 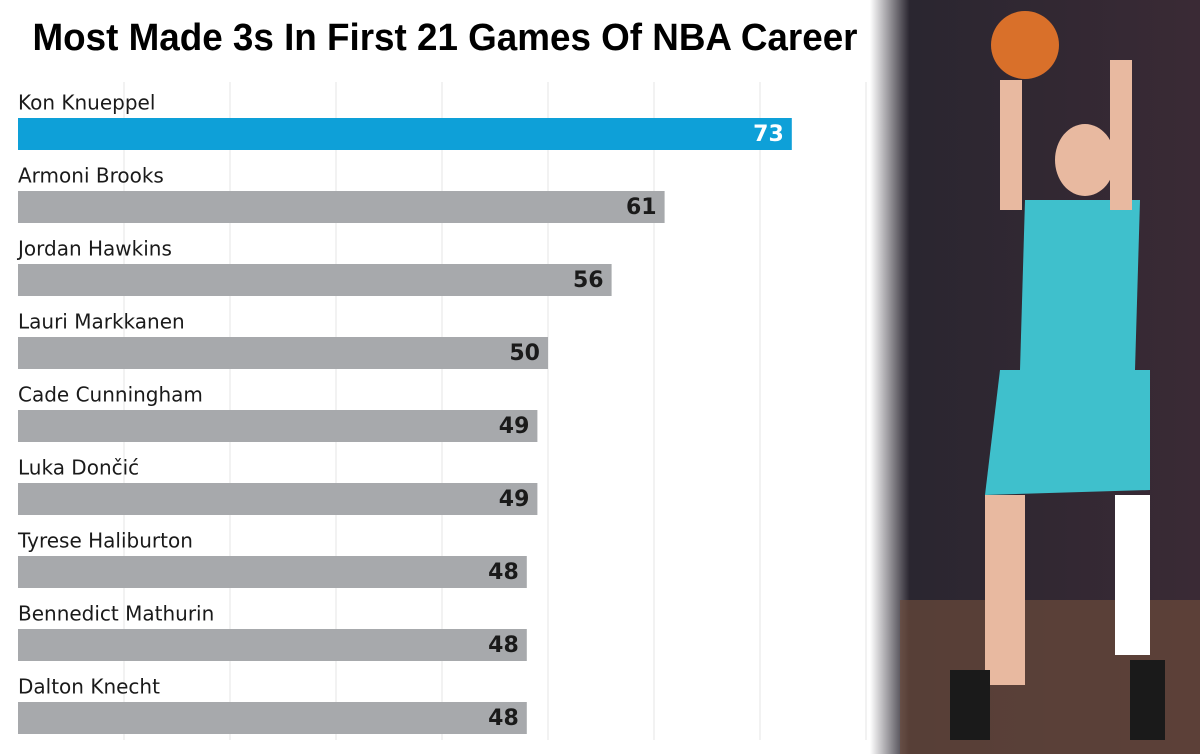 What do you see at coordinates (768, 134) in the screenshot?
I see `value-label: 73` at bounding box center [768, 134].